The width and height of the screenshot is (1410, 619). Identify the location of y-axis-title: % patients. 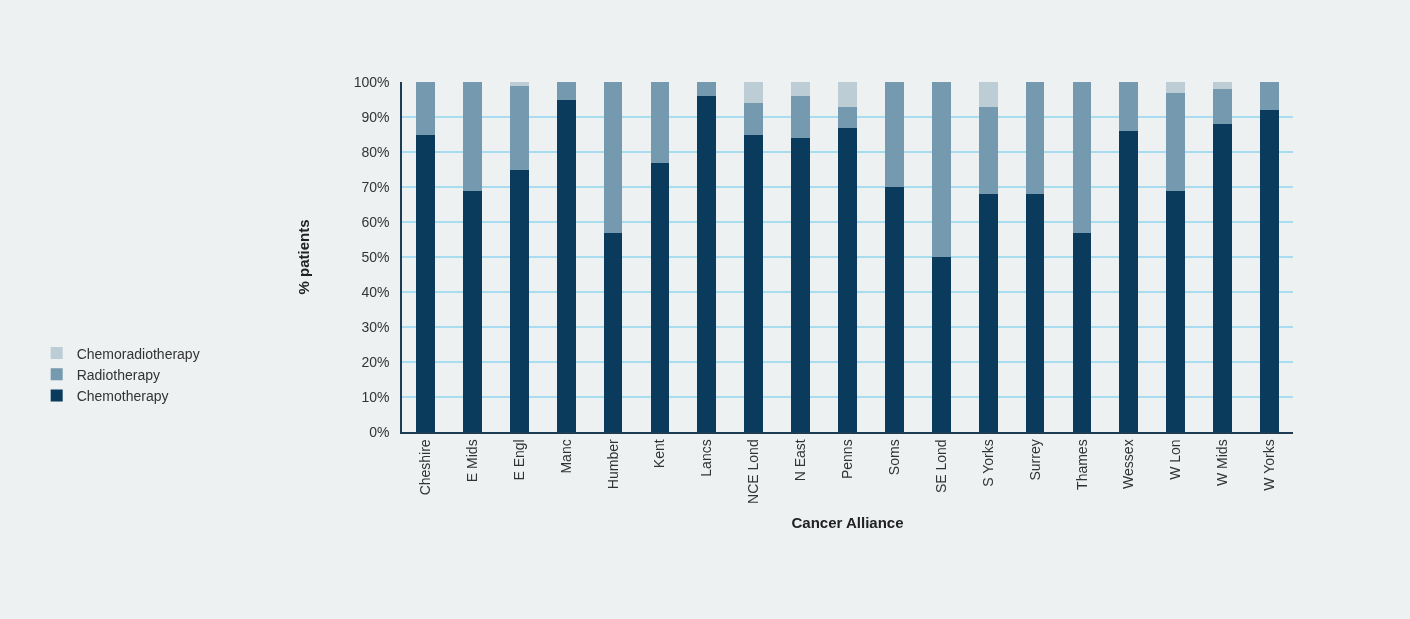
(304, 257).